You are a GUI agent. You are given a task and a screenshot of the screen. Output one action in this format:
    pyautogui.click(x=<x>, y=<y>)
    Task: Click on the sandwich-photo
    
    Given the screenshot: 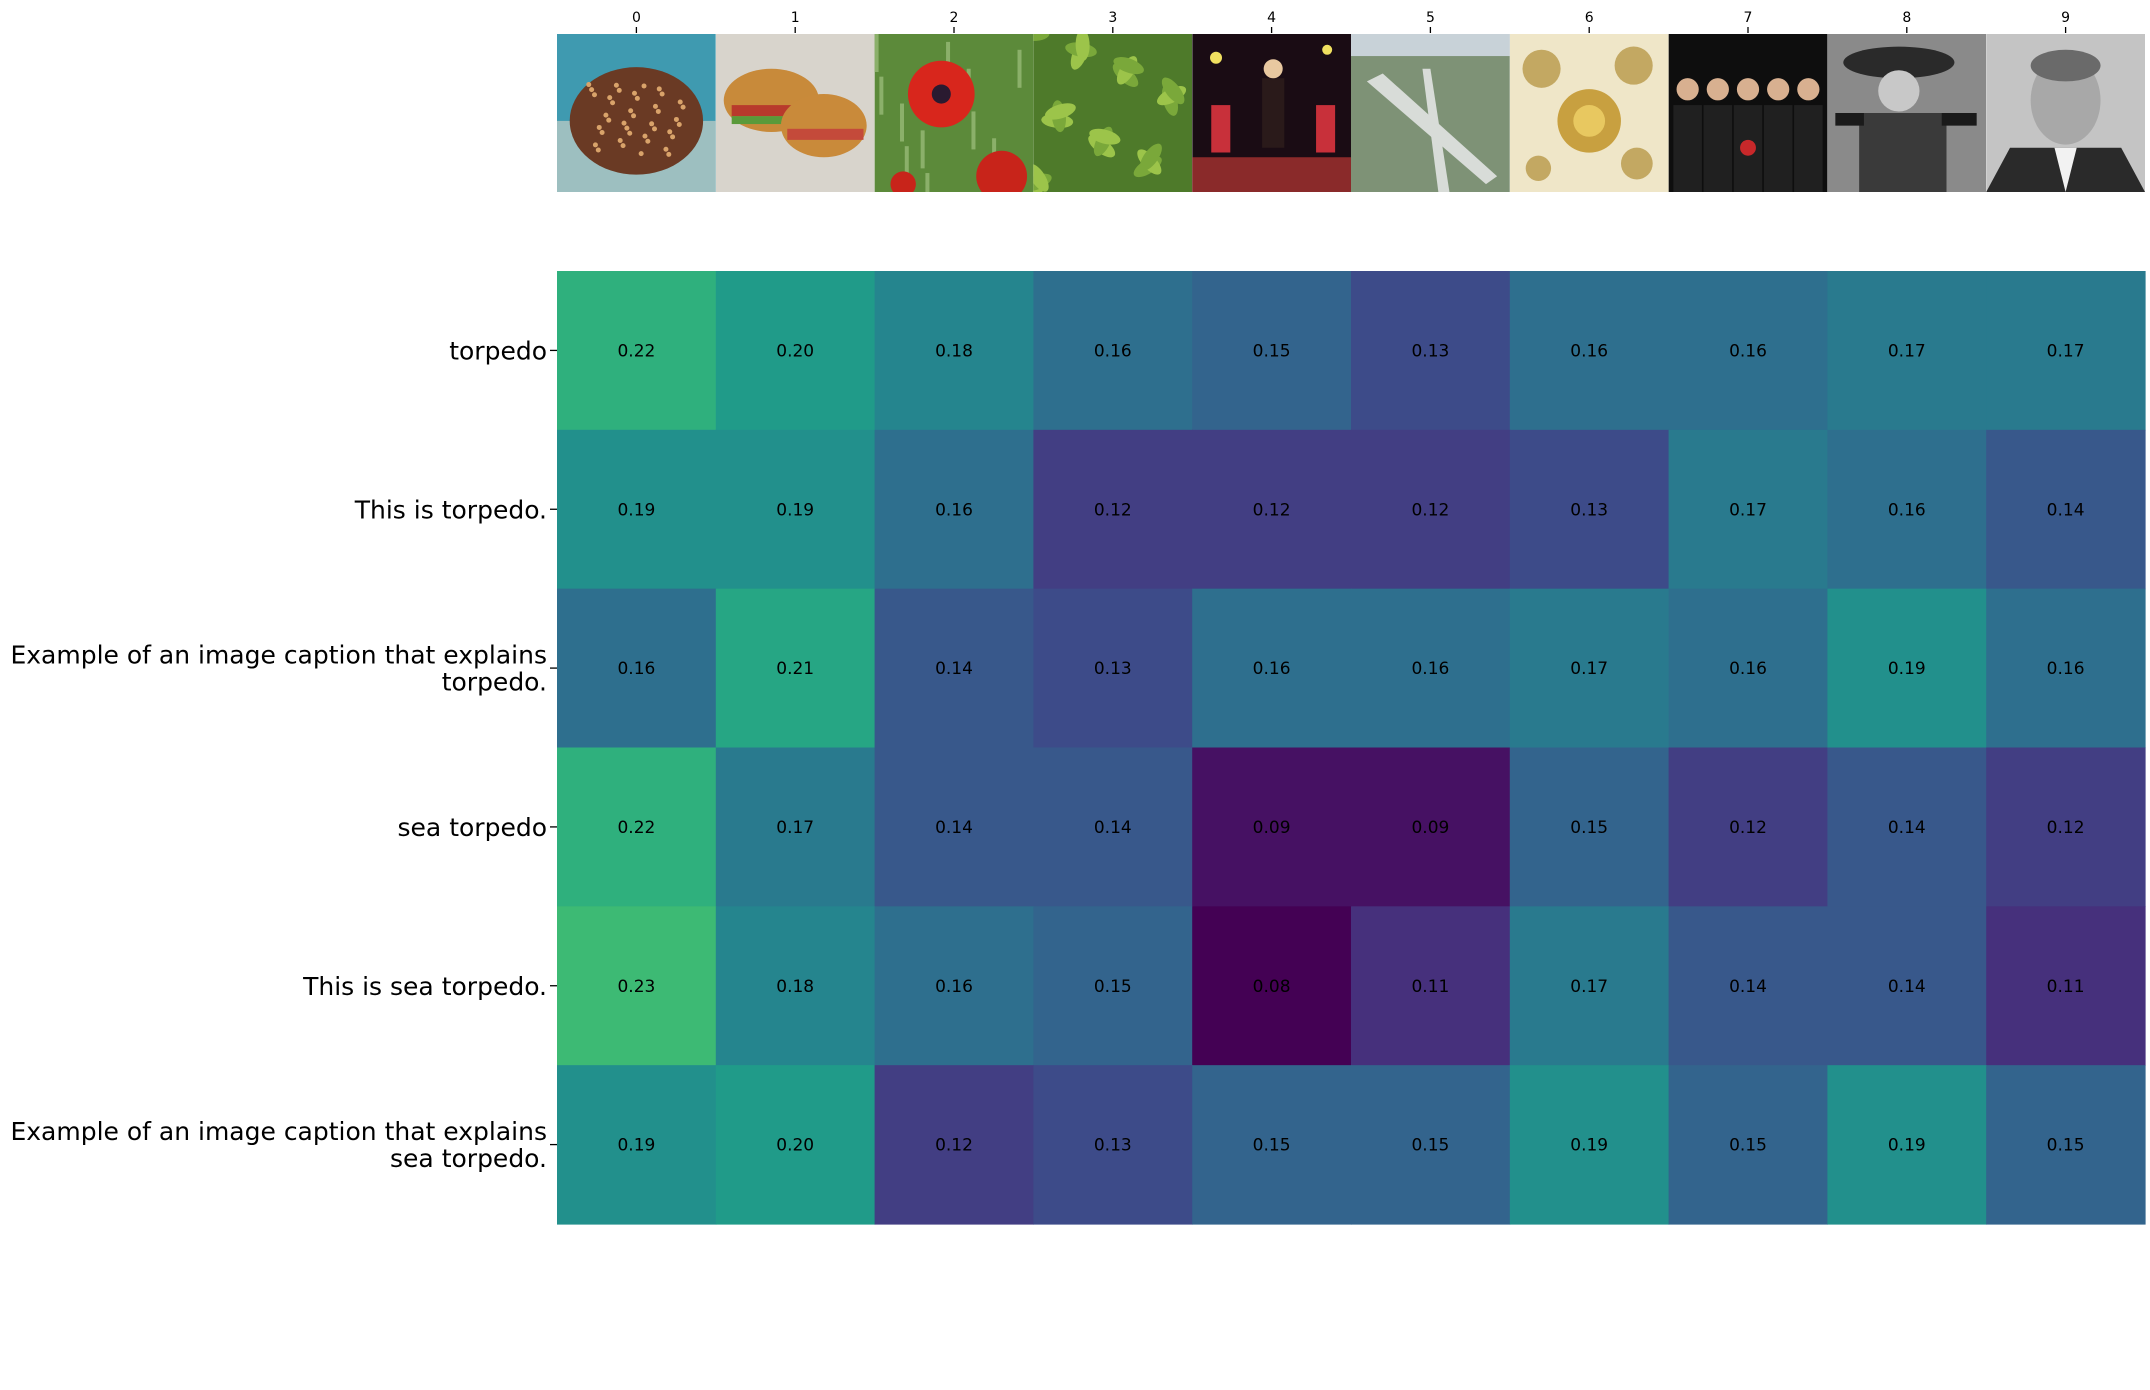 What is the action you would take?
    pyautogui.click(x=795, y=113)
    